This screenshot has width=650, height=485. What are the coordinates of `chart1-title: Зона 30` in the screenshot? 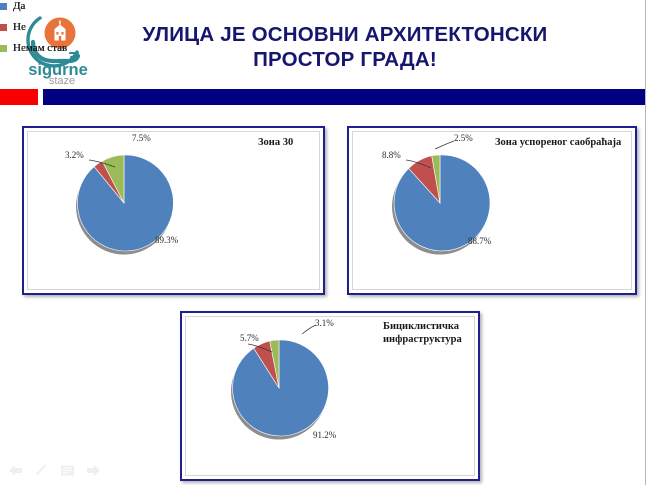 It's located at (276, 142).